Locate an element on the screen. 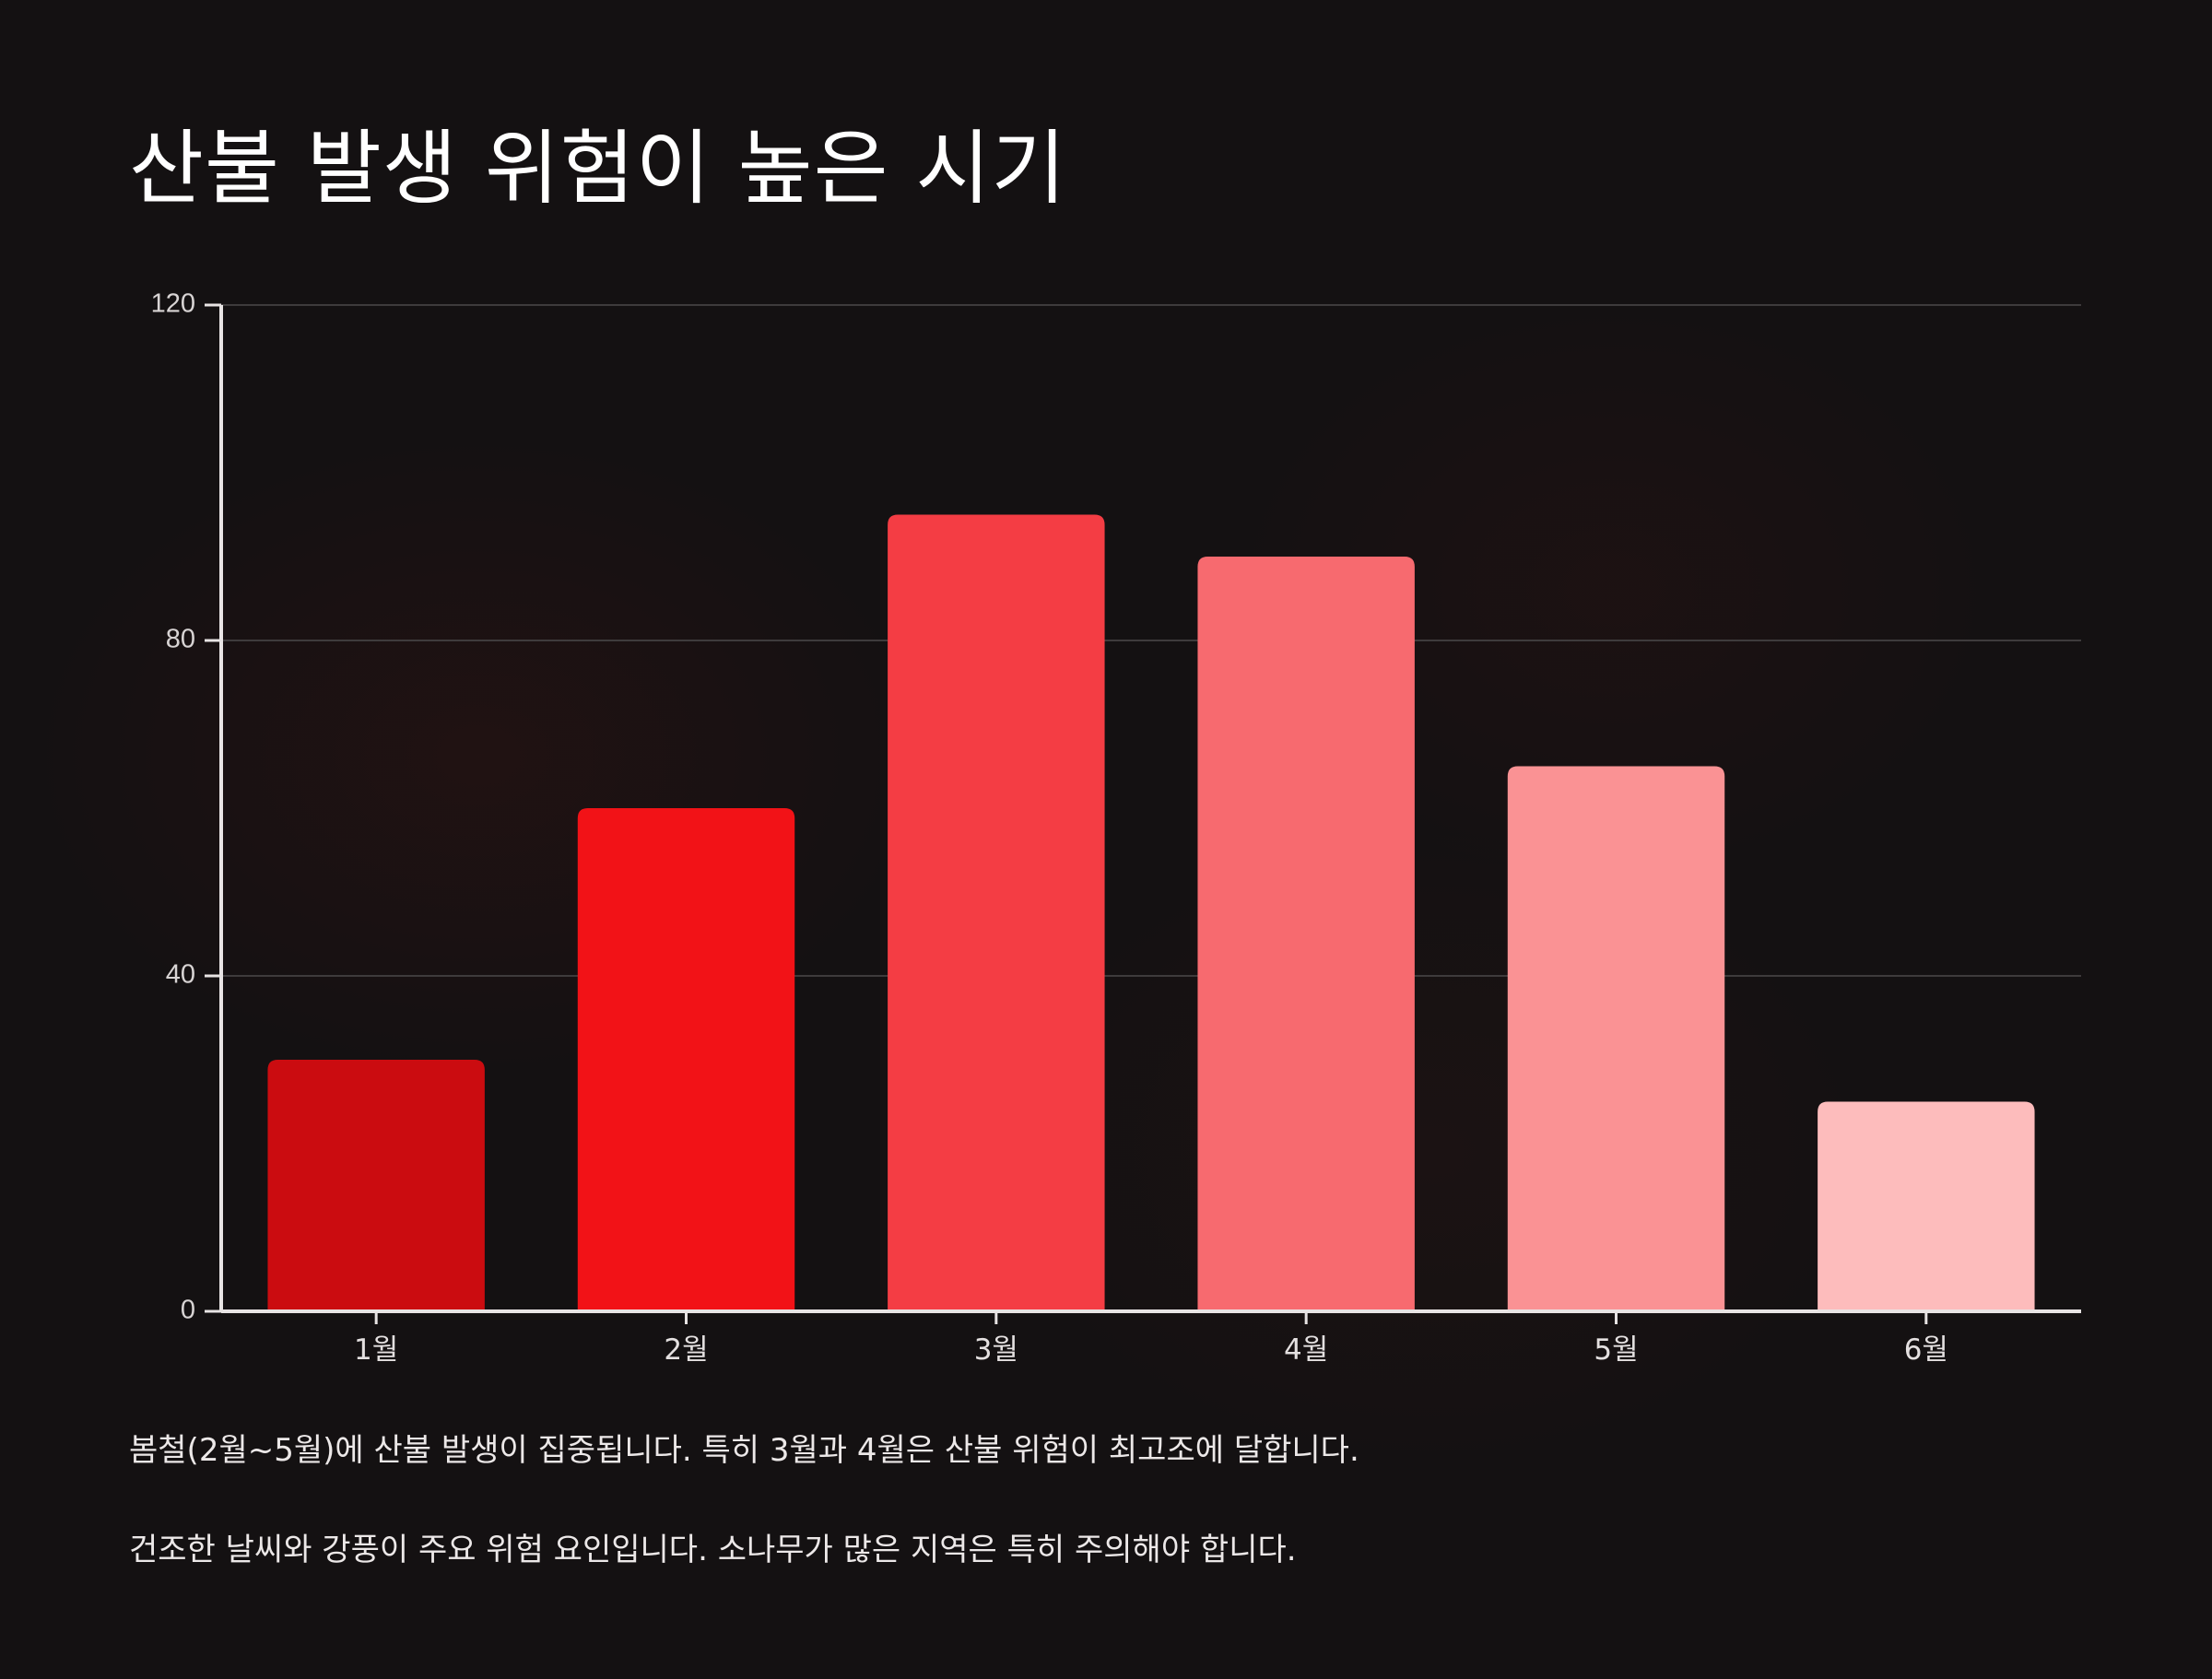 This screenshot has height=1679, width=2212. x-category-label: 5월 is located at coordinates (1616, 1350).